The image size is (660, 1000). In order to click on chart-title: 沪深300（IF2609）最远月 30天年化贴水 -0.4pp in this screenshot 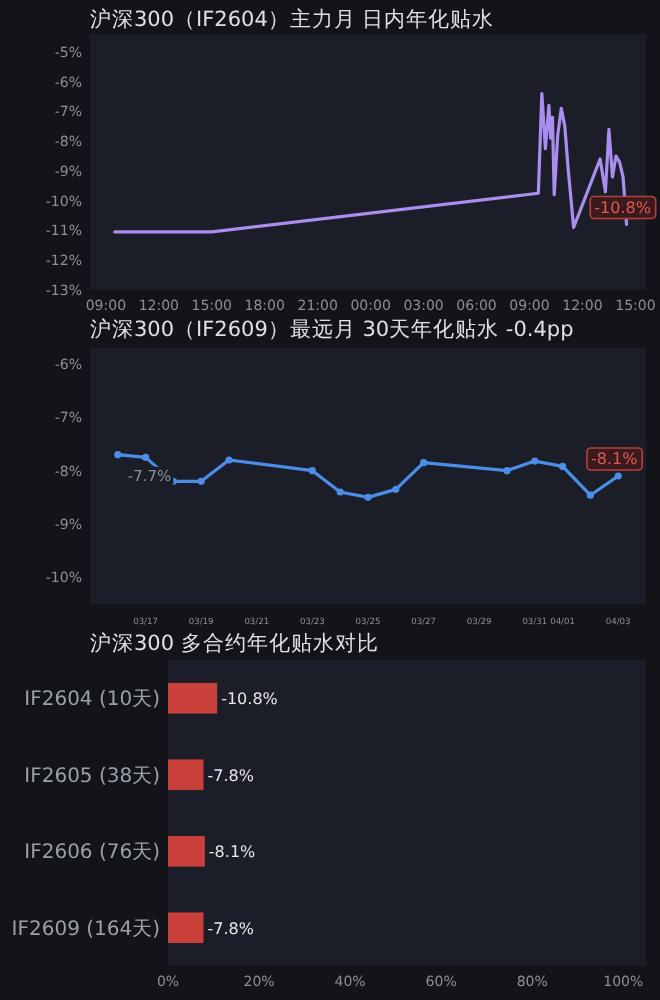, I will do `click(332, 329)`.